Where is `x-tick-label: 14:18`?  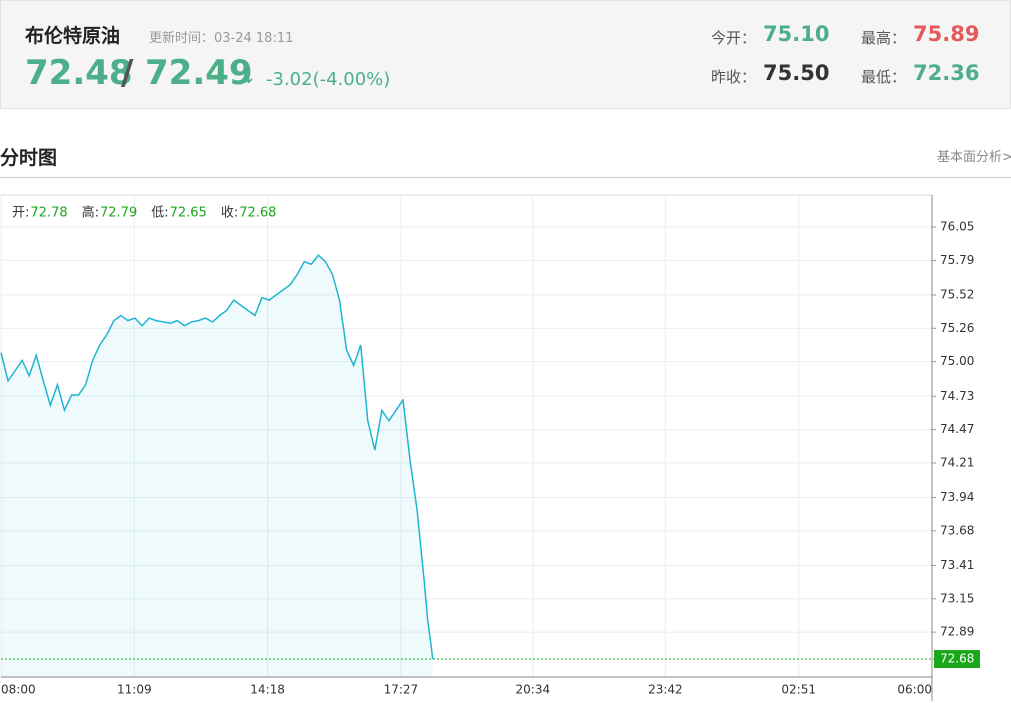
x-tick-label: 14:18 is located at coordinates (267, 690).